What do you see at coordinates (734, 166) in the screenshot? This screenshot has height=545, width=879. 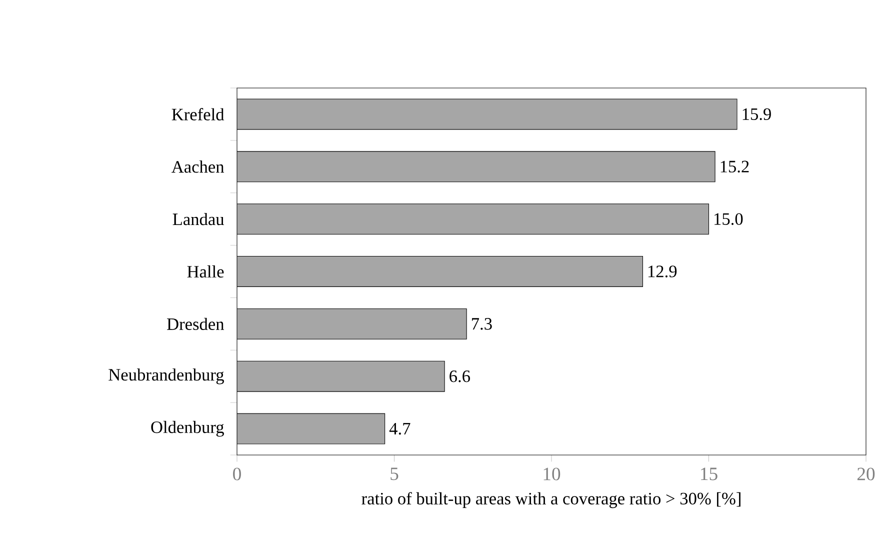 I see `data-label: 15.2` at bounding box center [734, 166].